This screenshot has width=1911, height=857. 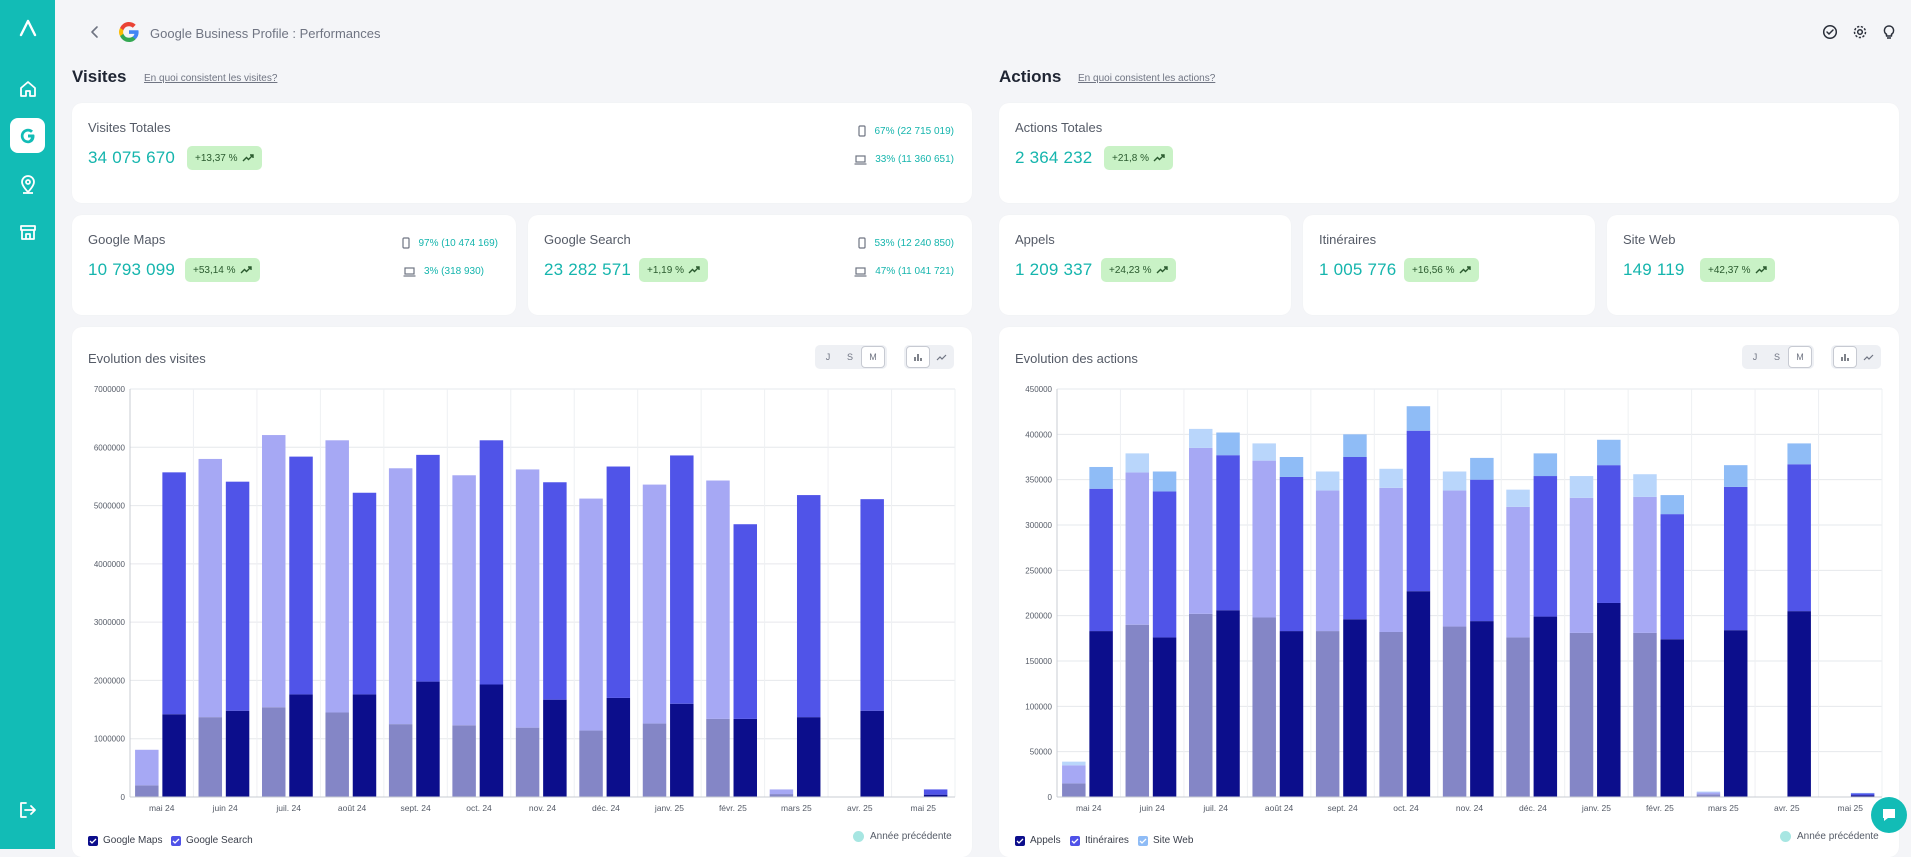 I want to click on x-tick-label: août 24, so click(x=352, y=808).